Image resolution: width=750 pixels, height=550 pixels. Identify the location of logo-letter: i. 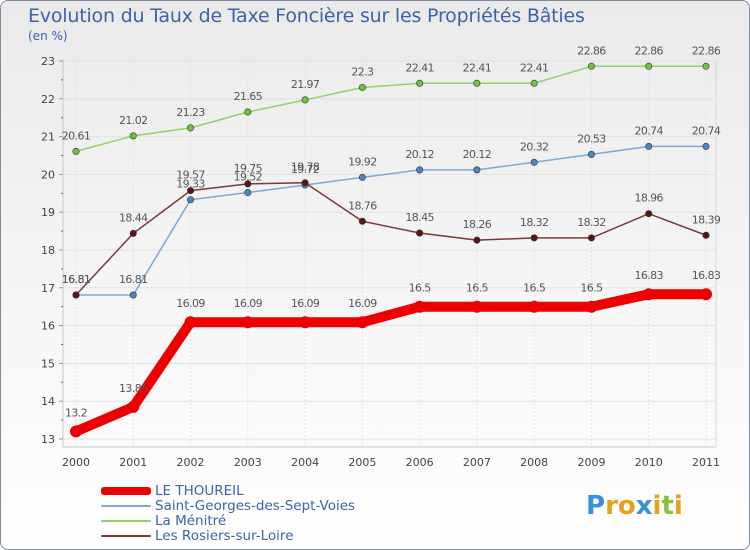
(657, 506).